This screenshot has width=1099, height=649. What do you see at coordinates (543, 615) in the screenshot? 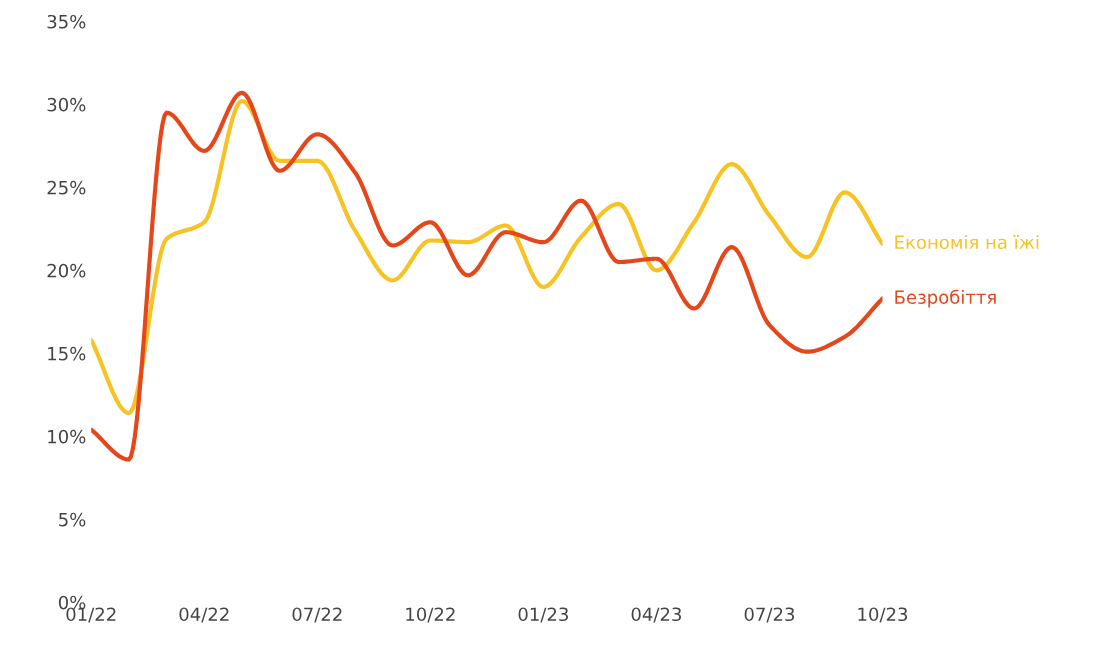
I see `x-tick-label: 01/23` at bounding box center [543, 615].